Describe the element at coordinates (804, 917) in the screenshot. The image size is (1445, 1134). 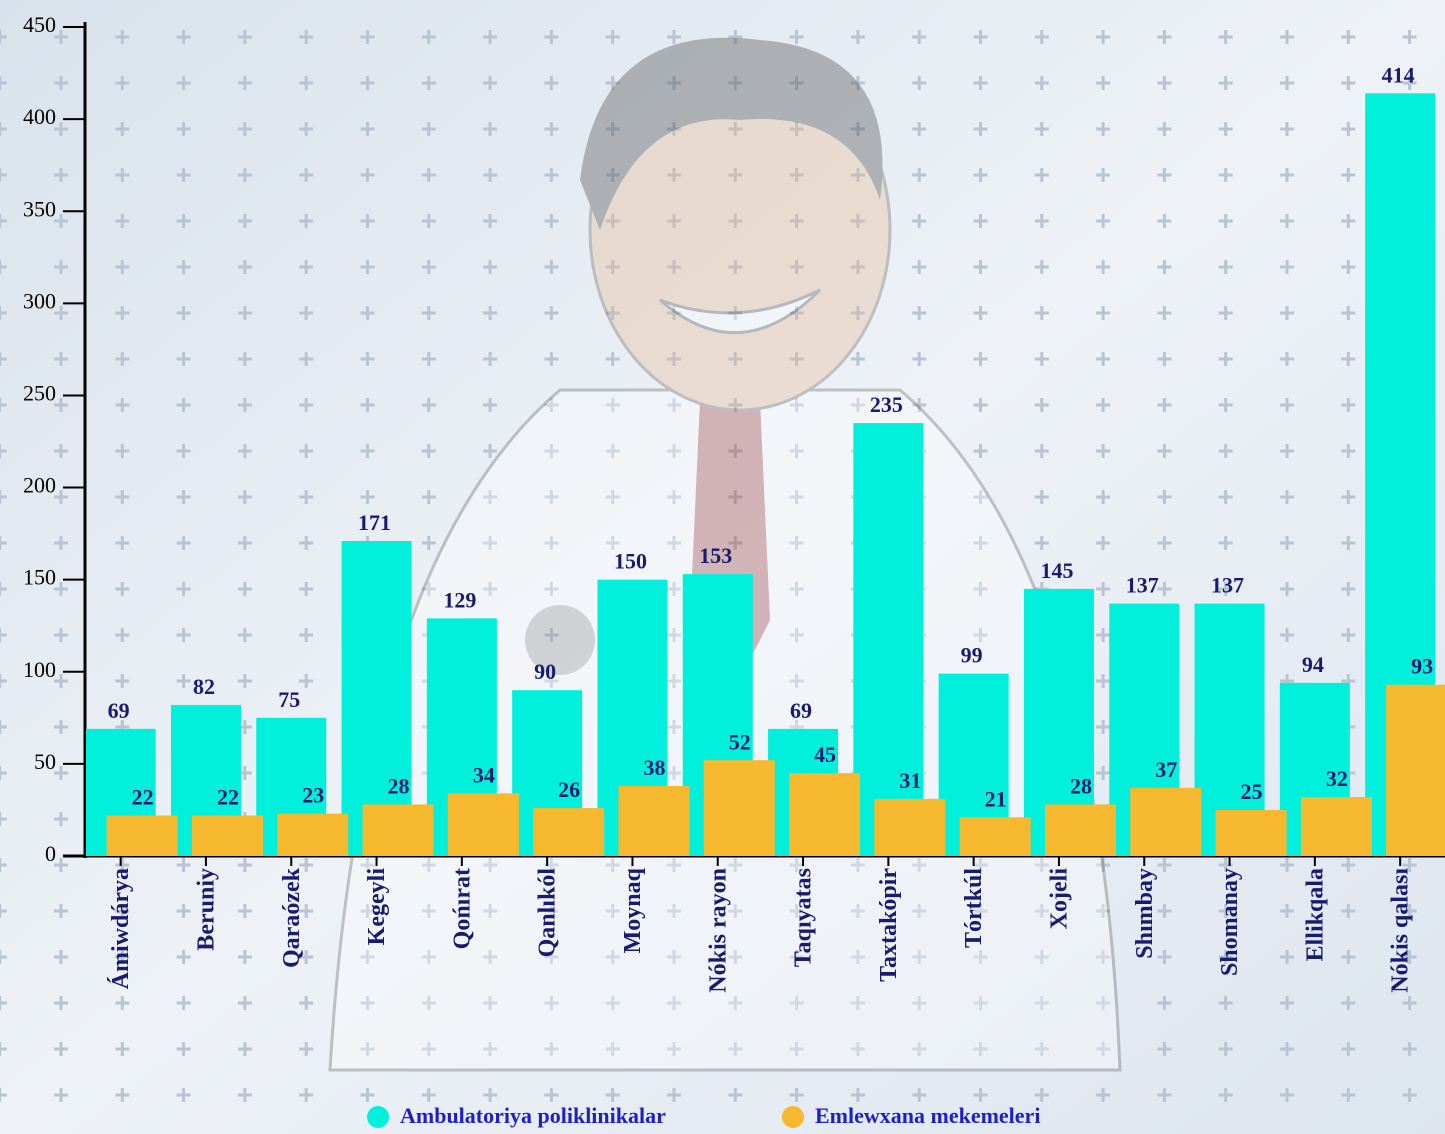
I see `x-tick-label: Taqıyatas` at that location.